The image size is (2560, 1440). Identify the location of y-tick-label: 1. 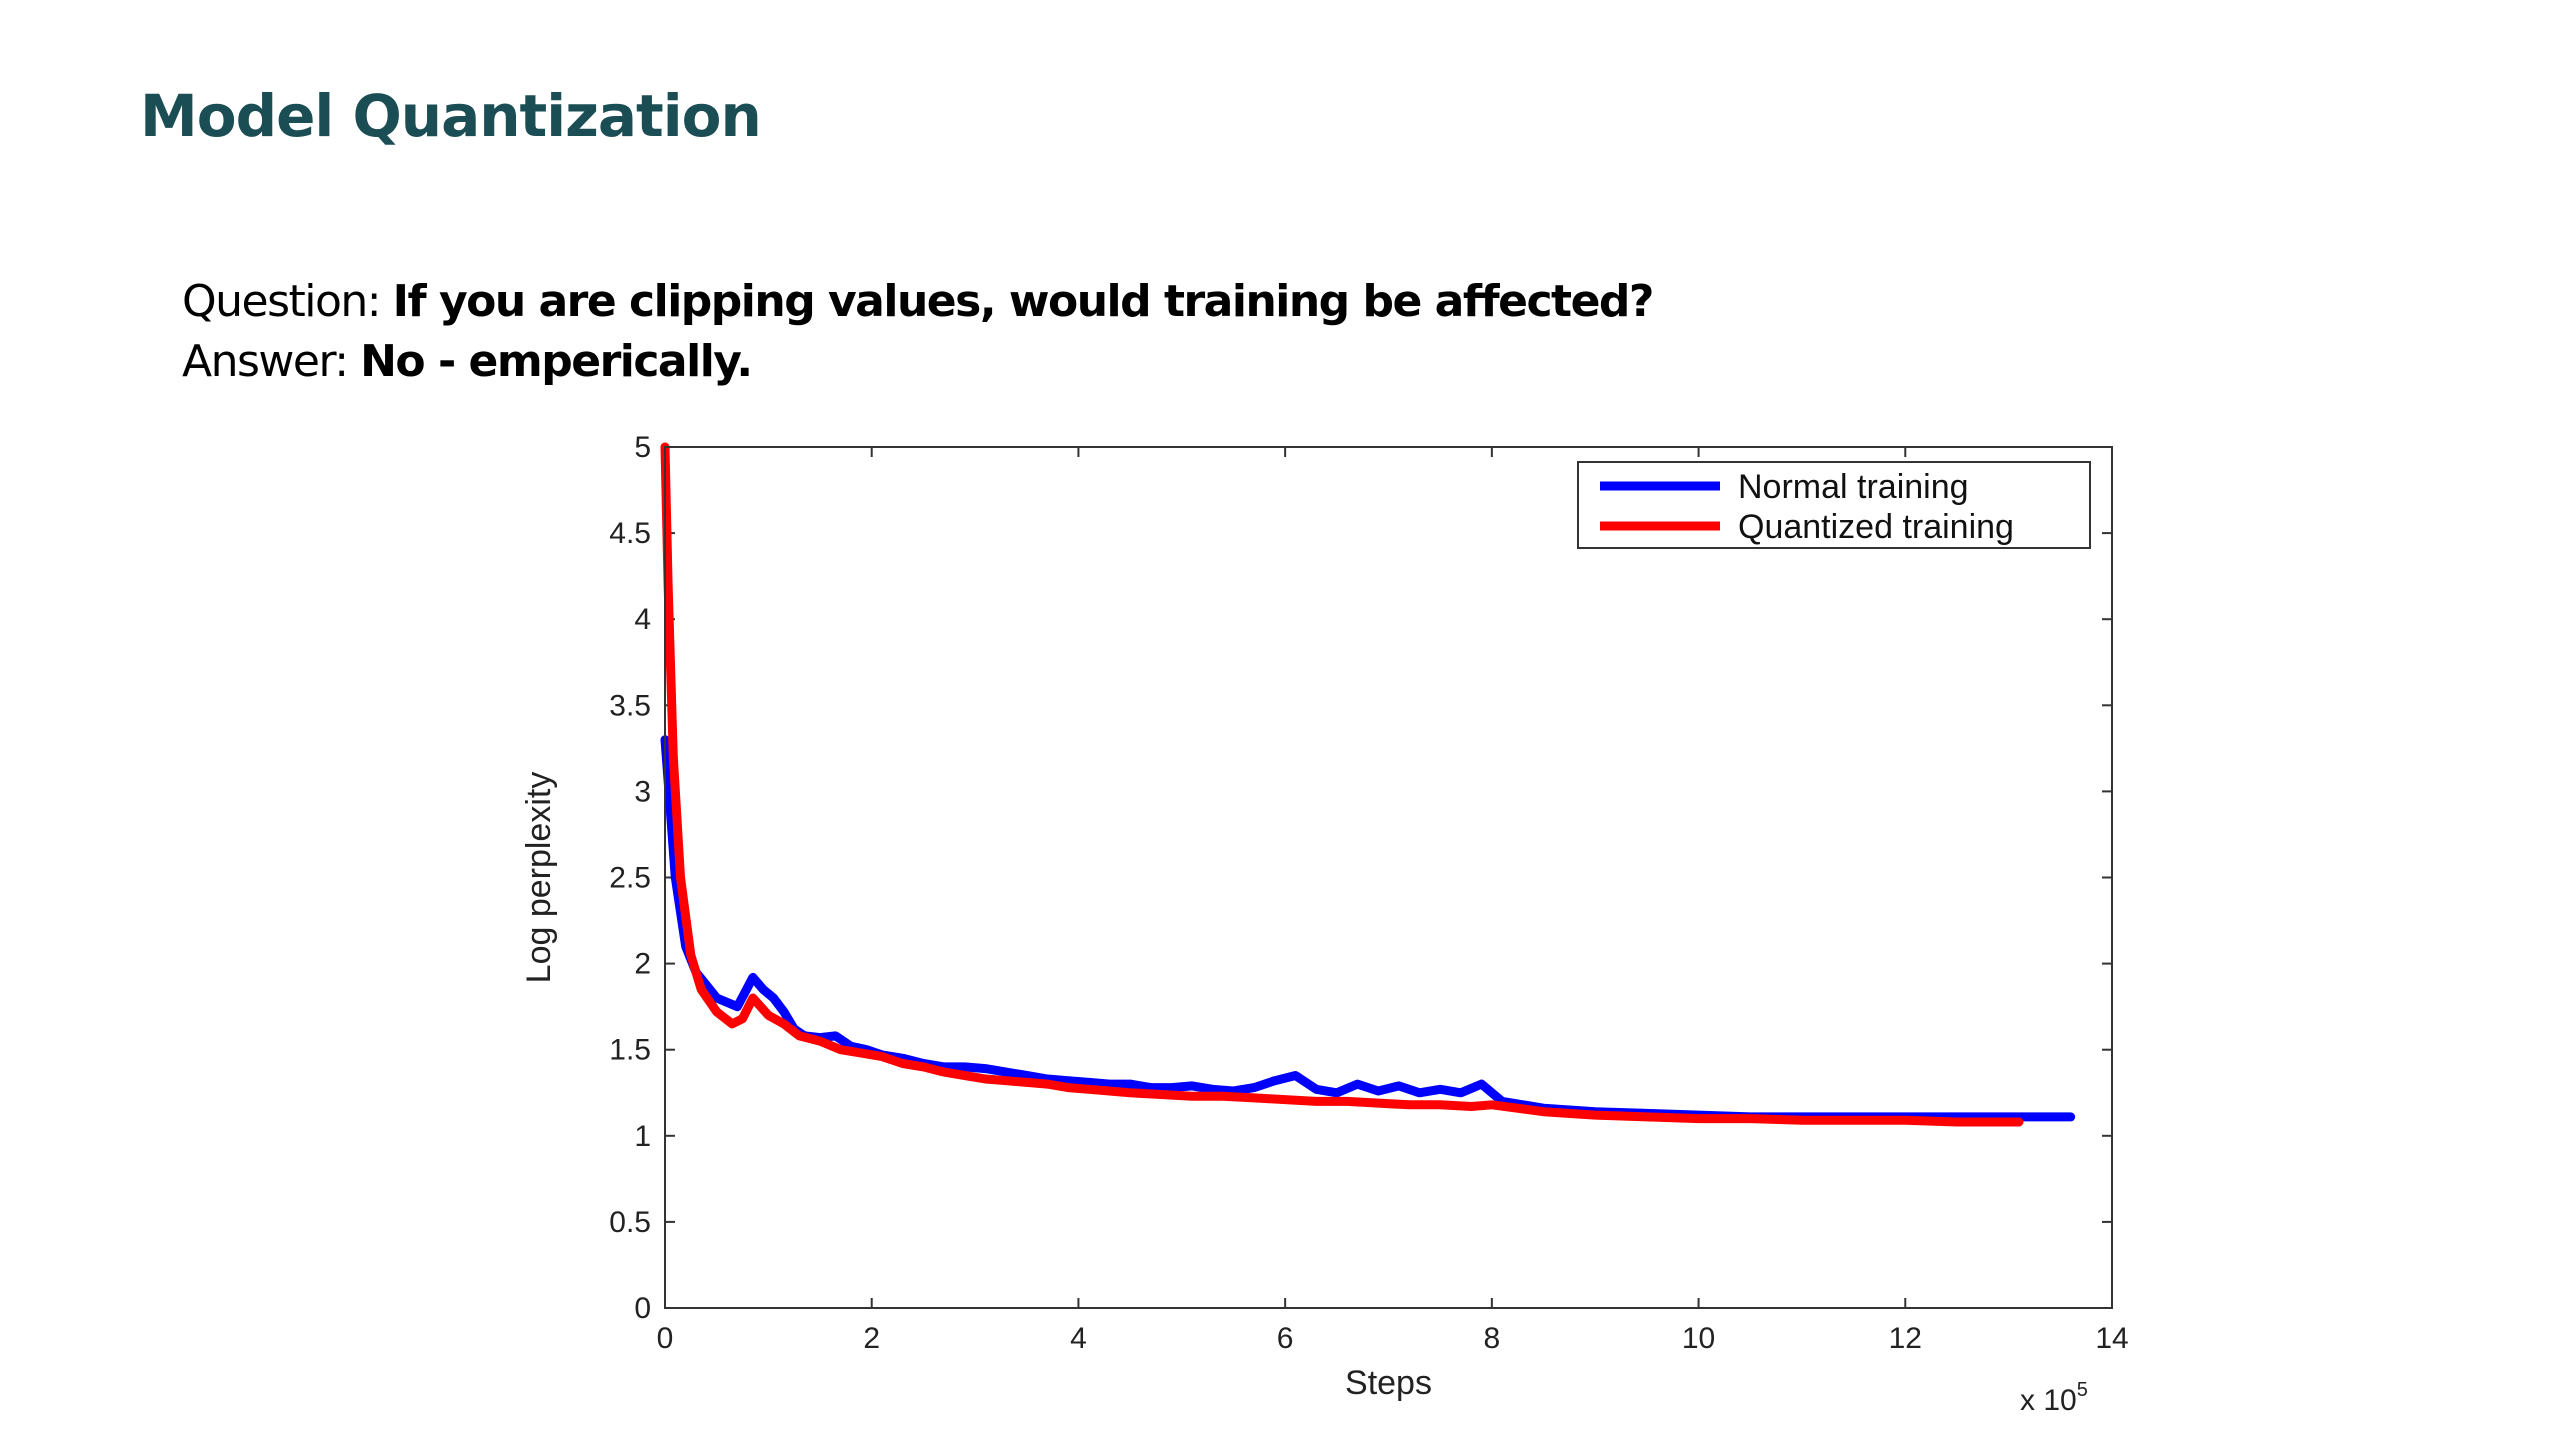
(642, 1136).